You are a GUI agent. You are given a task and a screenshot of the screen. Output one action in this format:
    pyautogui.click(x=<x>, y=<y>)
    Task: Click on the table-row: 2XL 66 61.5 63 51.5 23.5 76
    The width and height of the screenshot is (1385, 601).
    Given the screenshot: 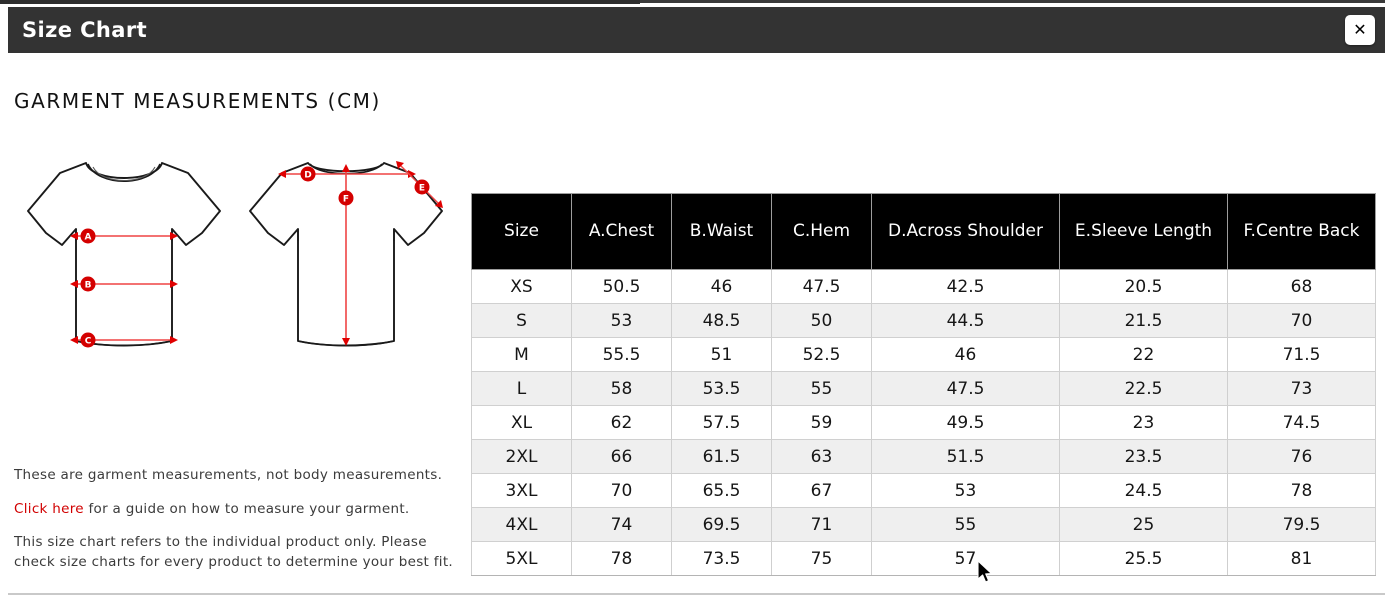 What is the action you would take?
    pyautogui.click(x=923, y=456)
    